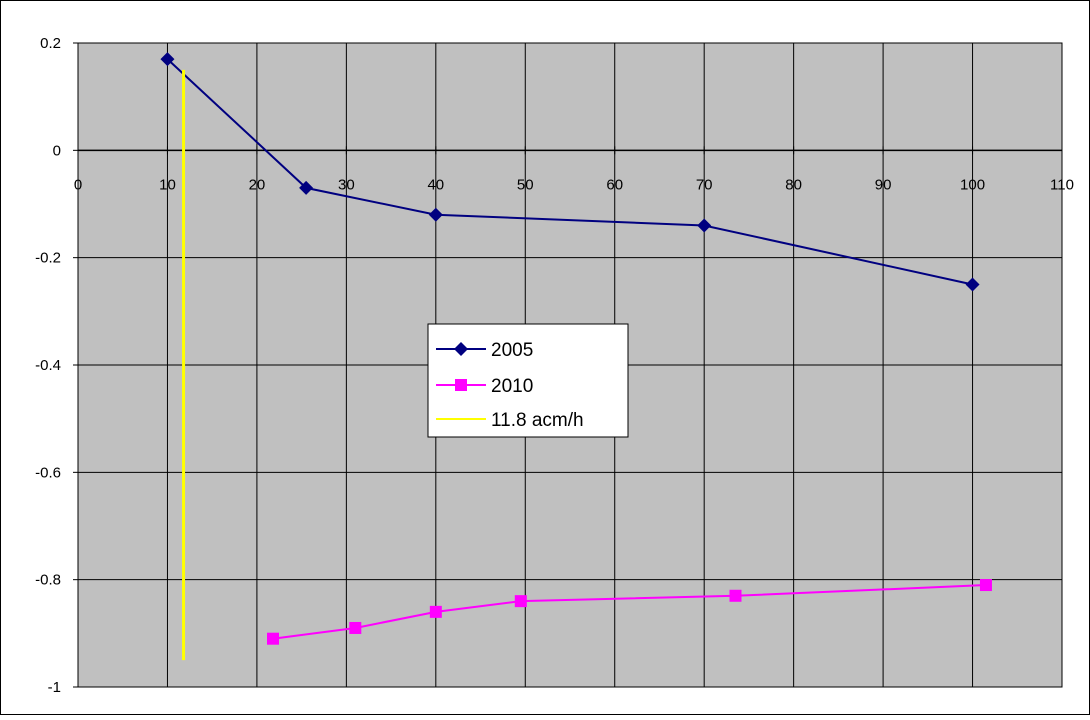 The width and height of the screenshot is (1090, 720). I want to click on y-tick-label: -0.8, so click(48, 580).